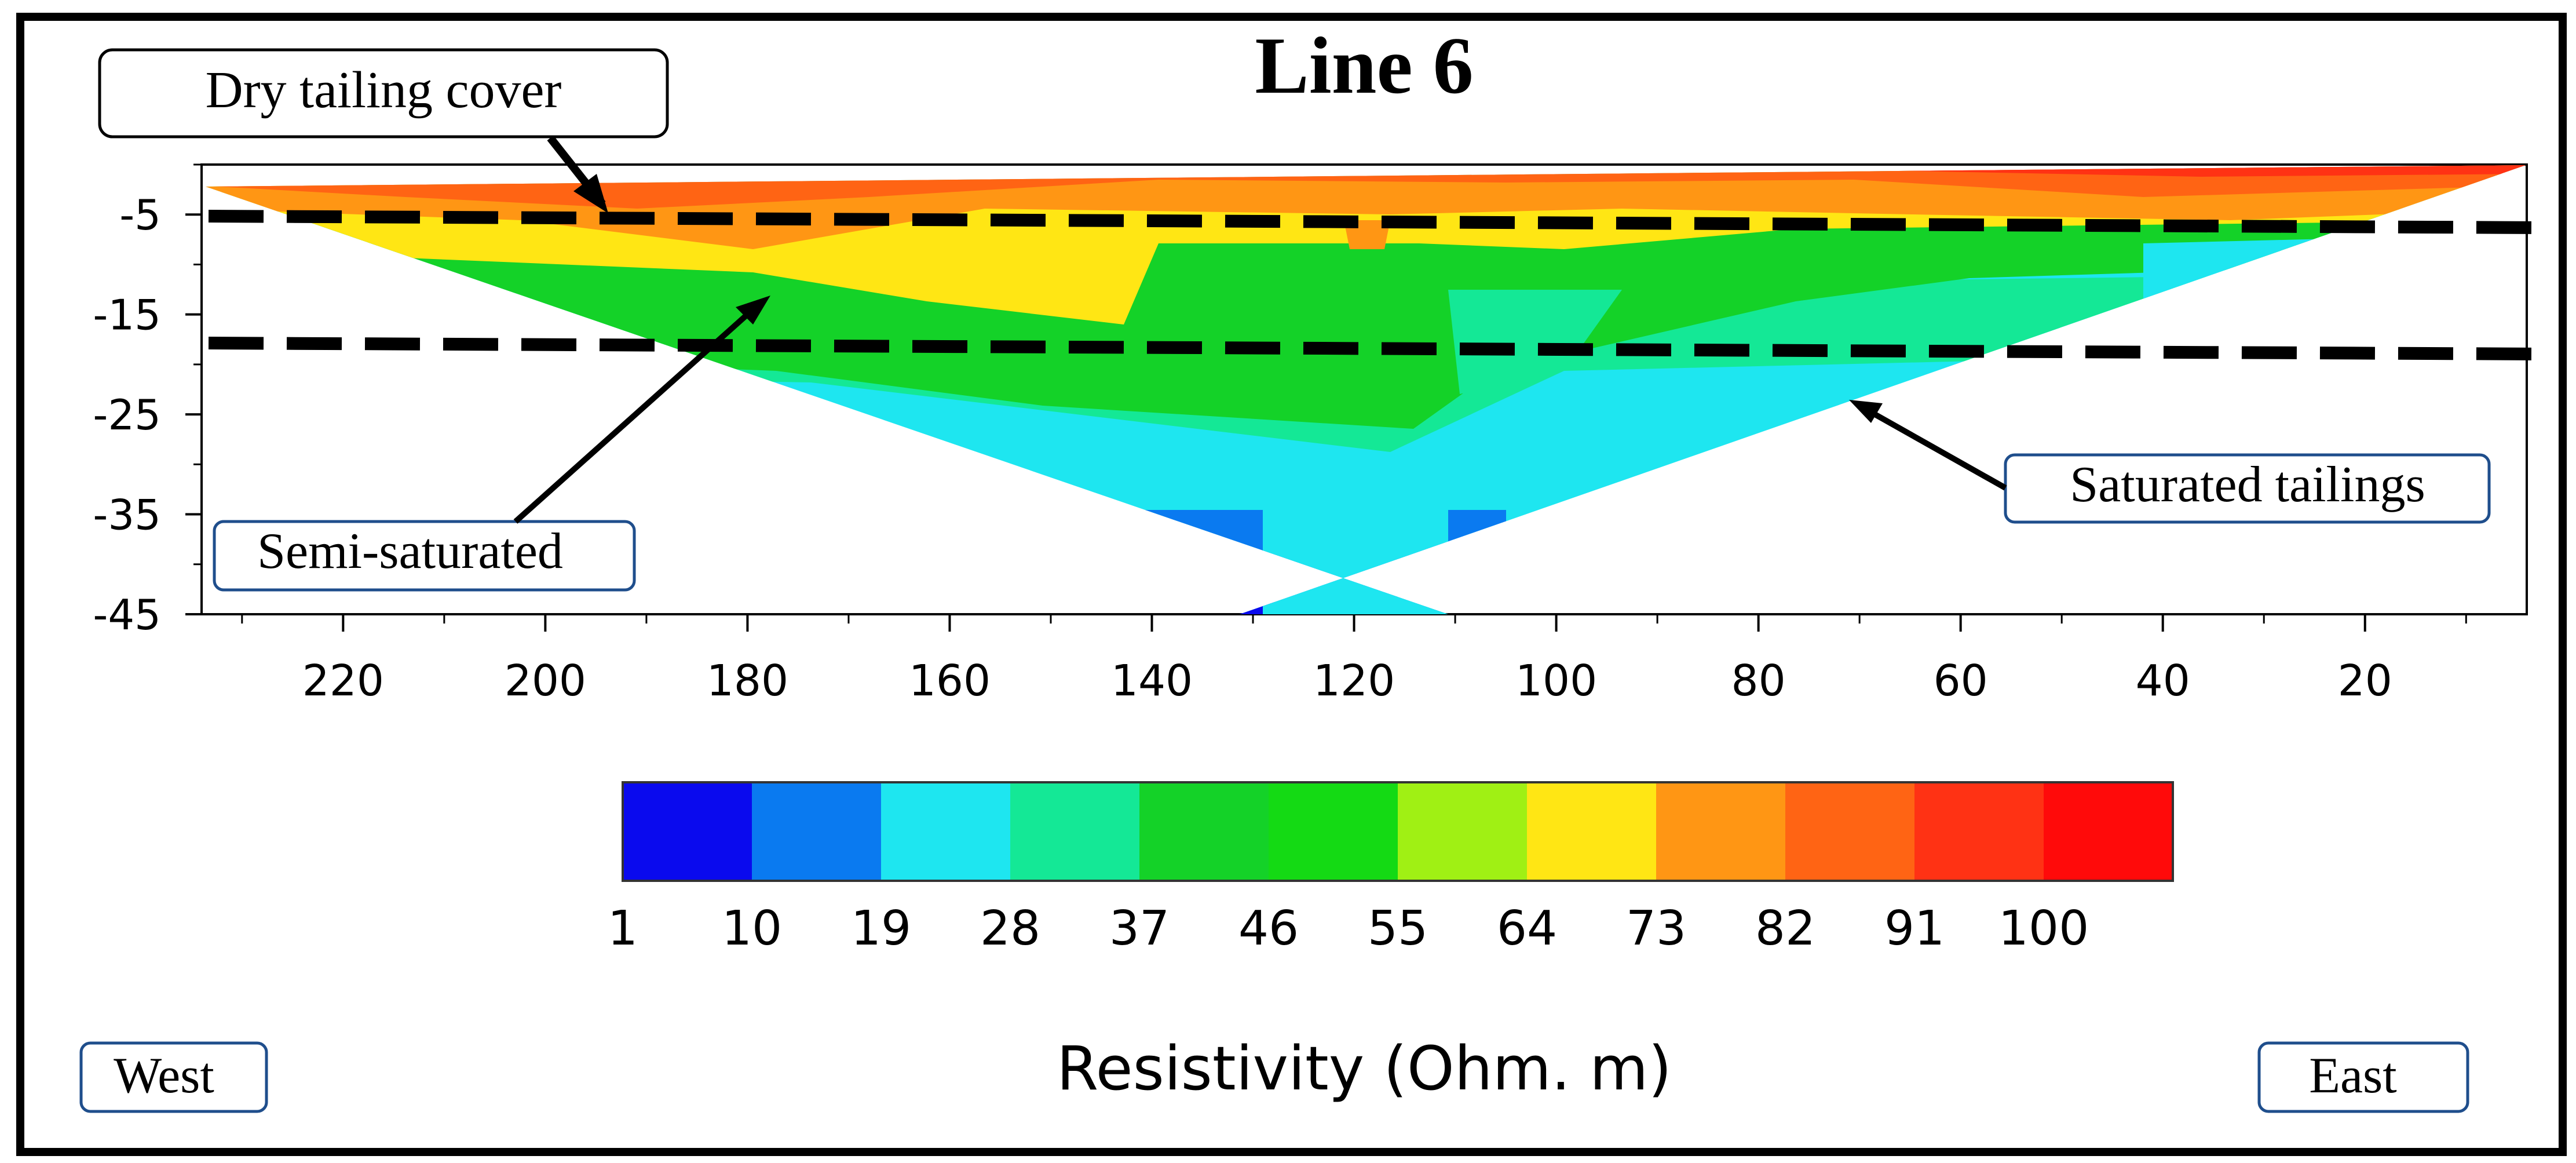 The image size is (2576, 1163). What do you see at coordinates (1527, 928) in the screenshot?
I see `colorbar-tick-label-7: 64` at bounding box center [1527, 928].